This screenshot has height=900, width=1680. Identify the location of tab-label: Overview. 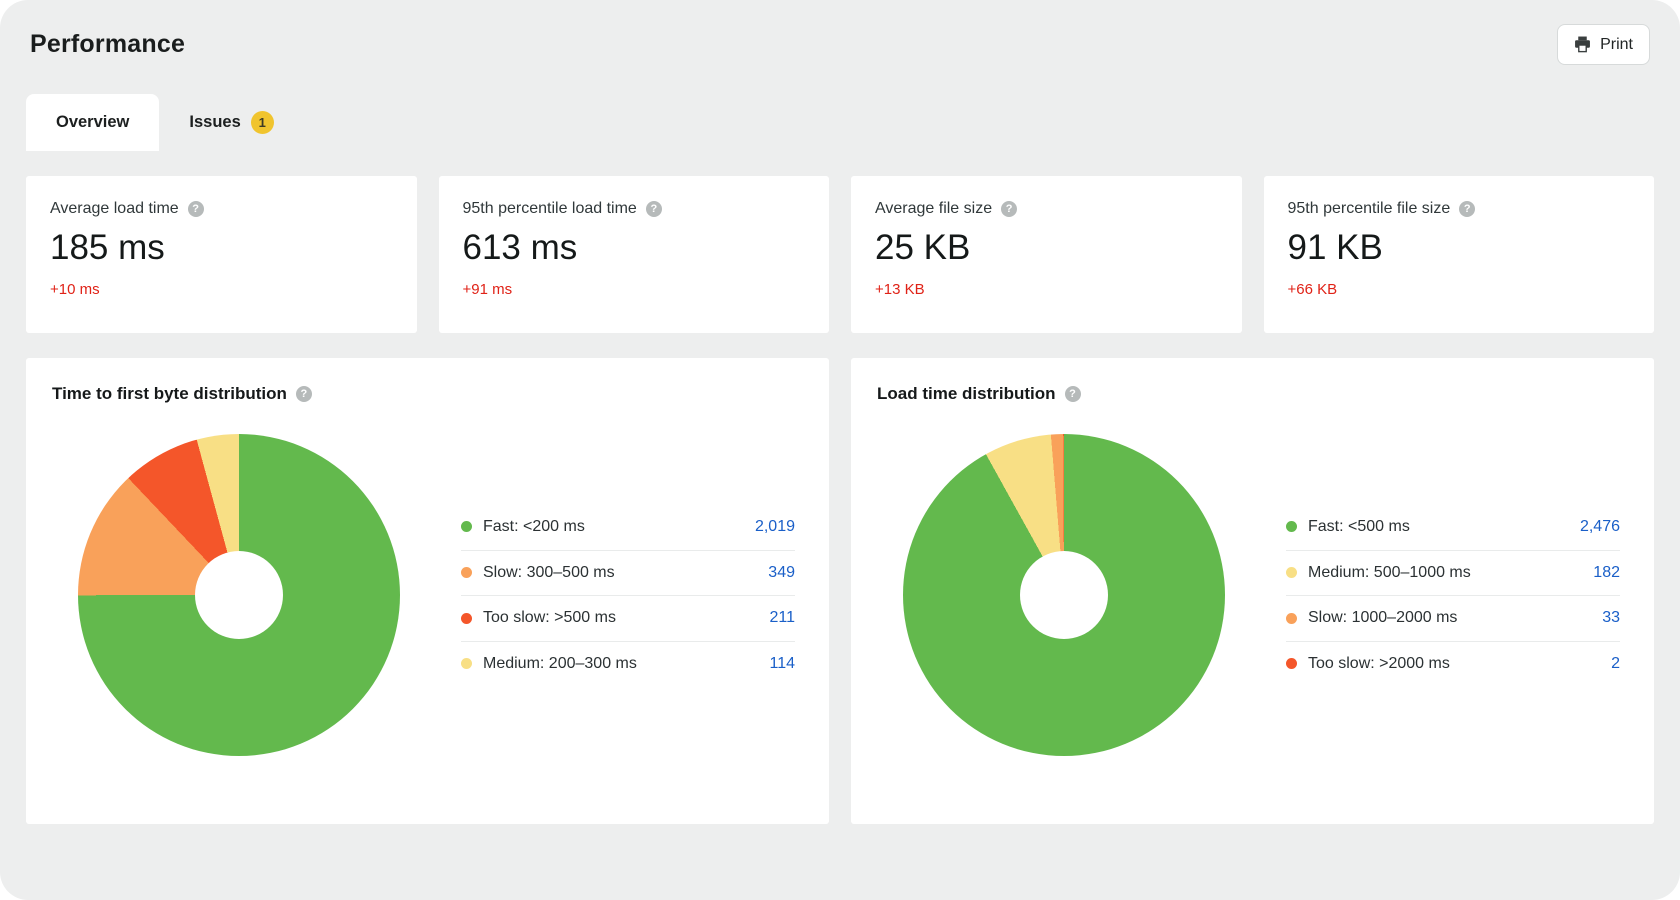
(93, 122).